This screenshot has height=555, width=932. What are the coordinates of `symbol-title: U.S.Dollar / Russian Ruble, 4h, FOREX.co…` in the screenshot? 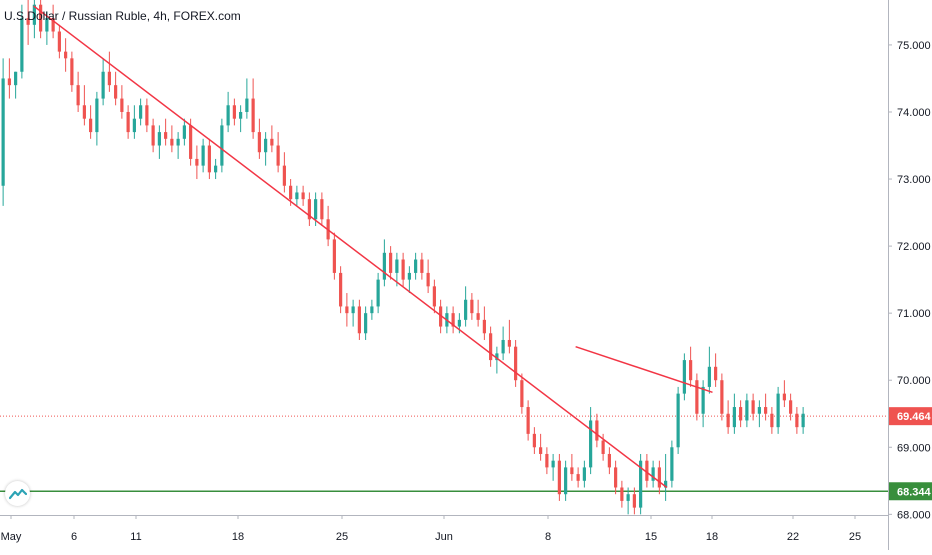 It's located at (122, 16).